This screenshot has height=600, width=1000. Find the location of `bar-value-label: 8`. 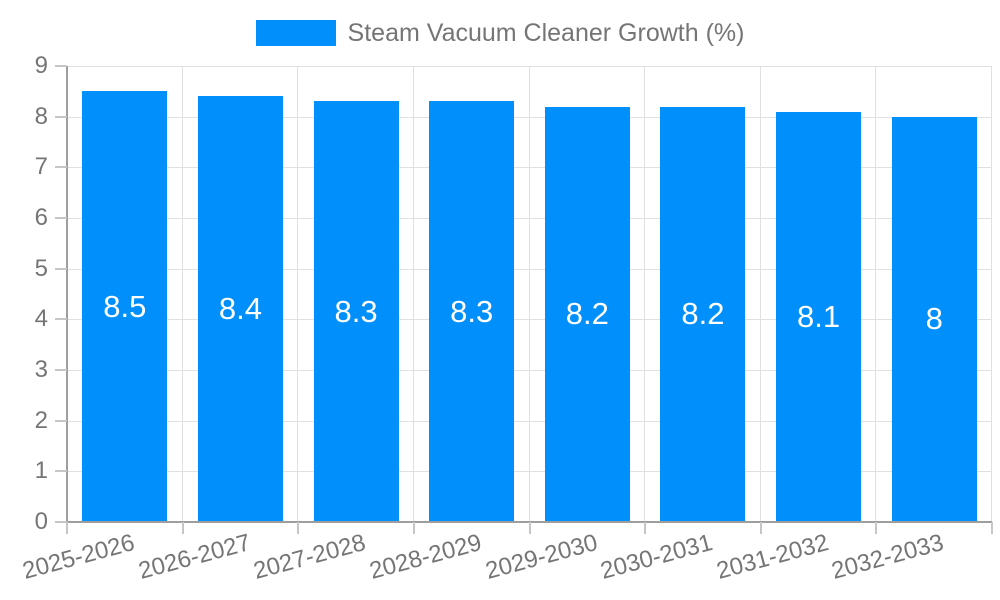

bar-value-label: 8 is located at coordinates (934, 319).